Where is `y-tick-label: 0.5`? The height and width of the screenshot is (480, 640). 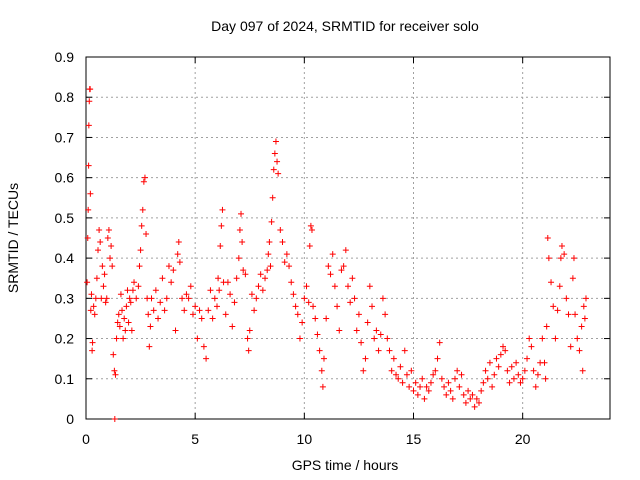 y-tick-label: 0.5 is located at coordinates (65, 218).